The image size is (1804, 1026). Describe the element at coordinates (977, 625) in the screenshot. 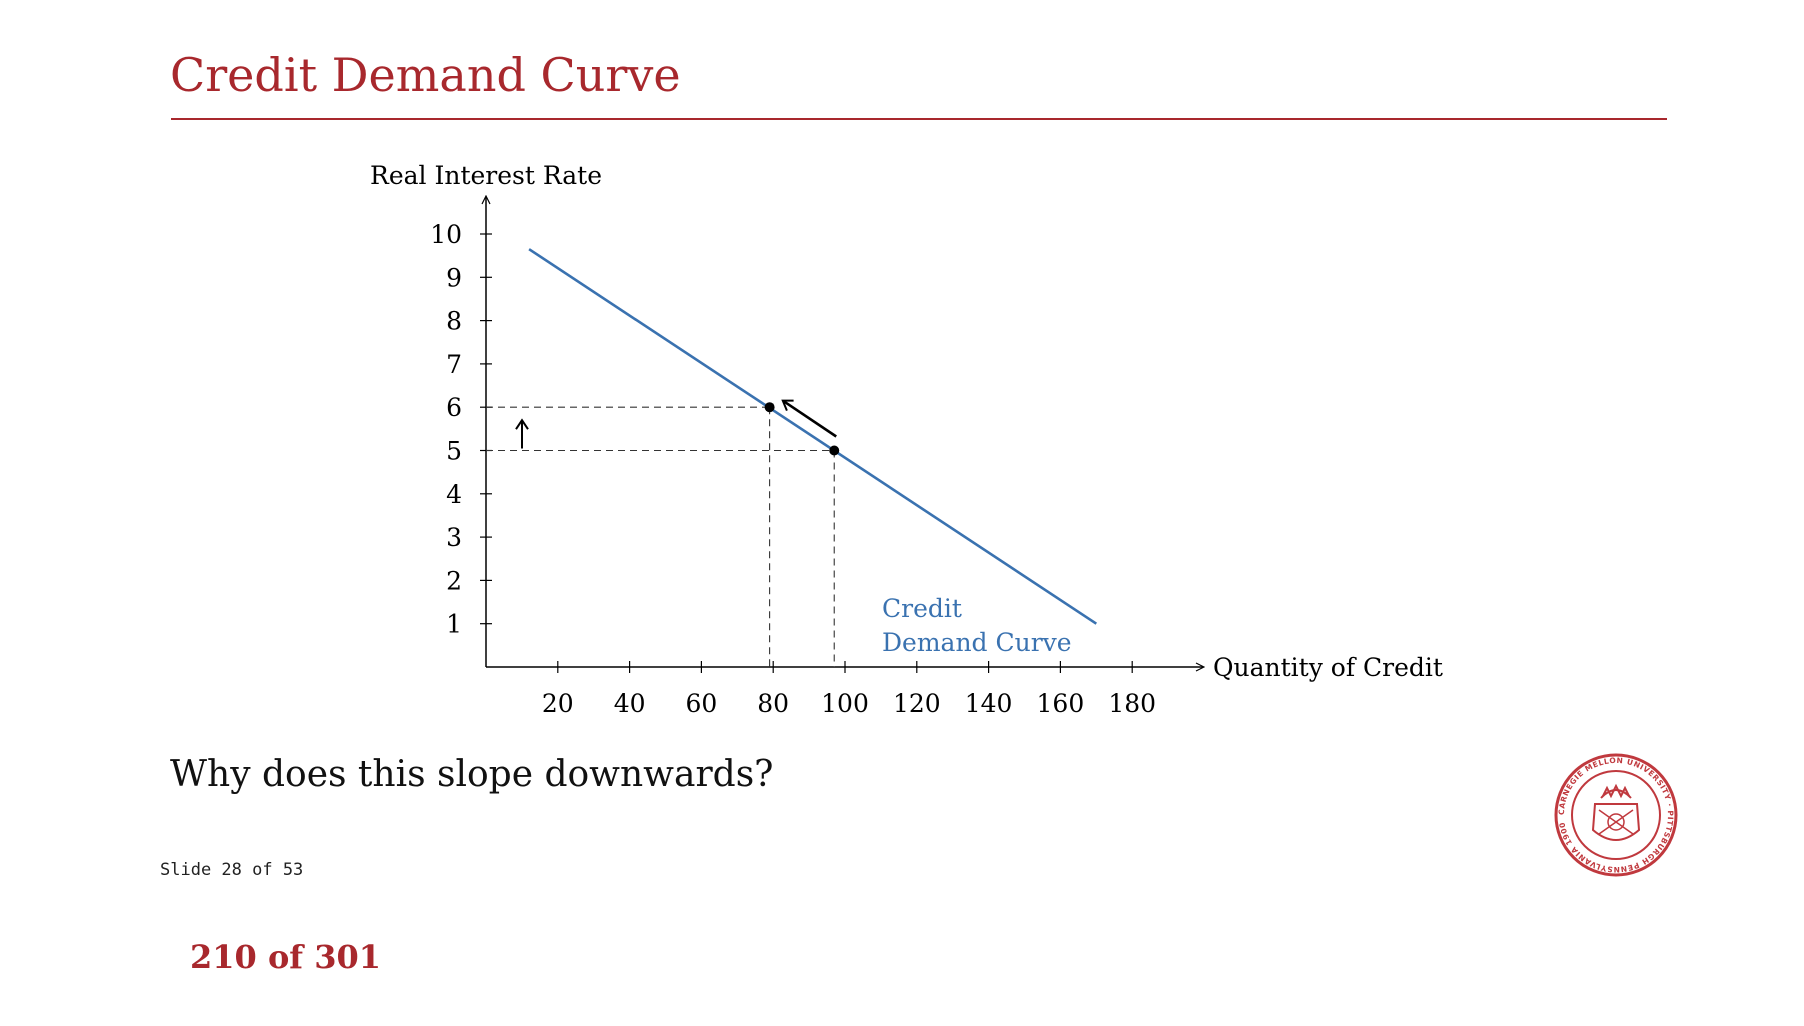

I see `series-label: Credit Demand Curve` at that location.